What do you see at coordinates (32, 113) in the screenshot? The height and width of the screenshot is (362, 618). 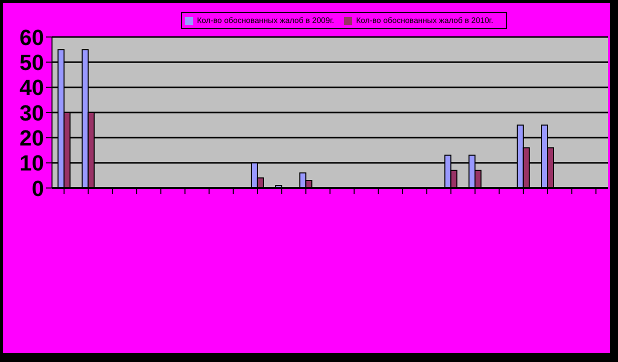 I see `y-tick-label: 30` at bounding box center [32, 113].